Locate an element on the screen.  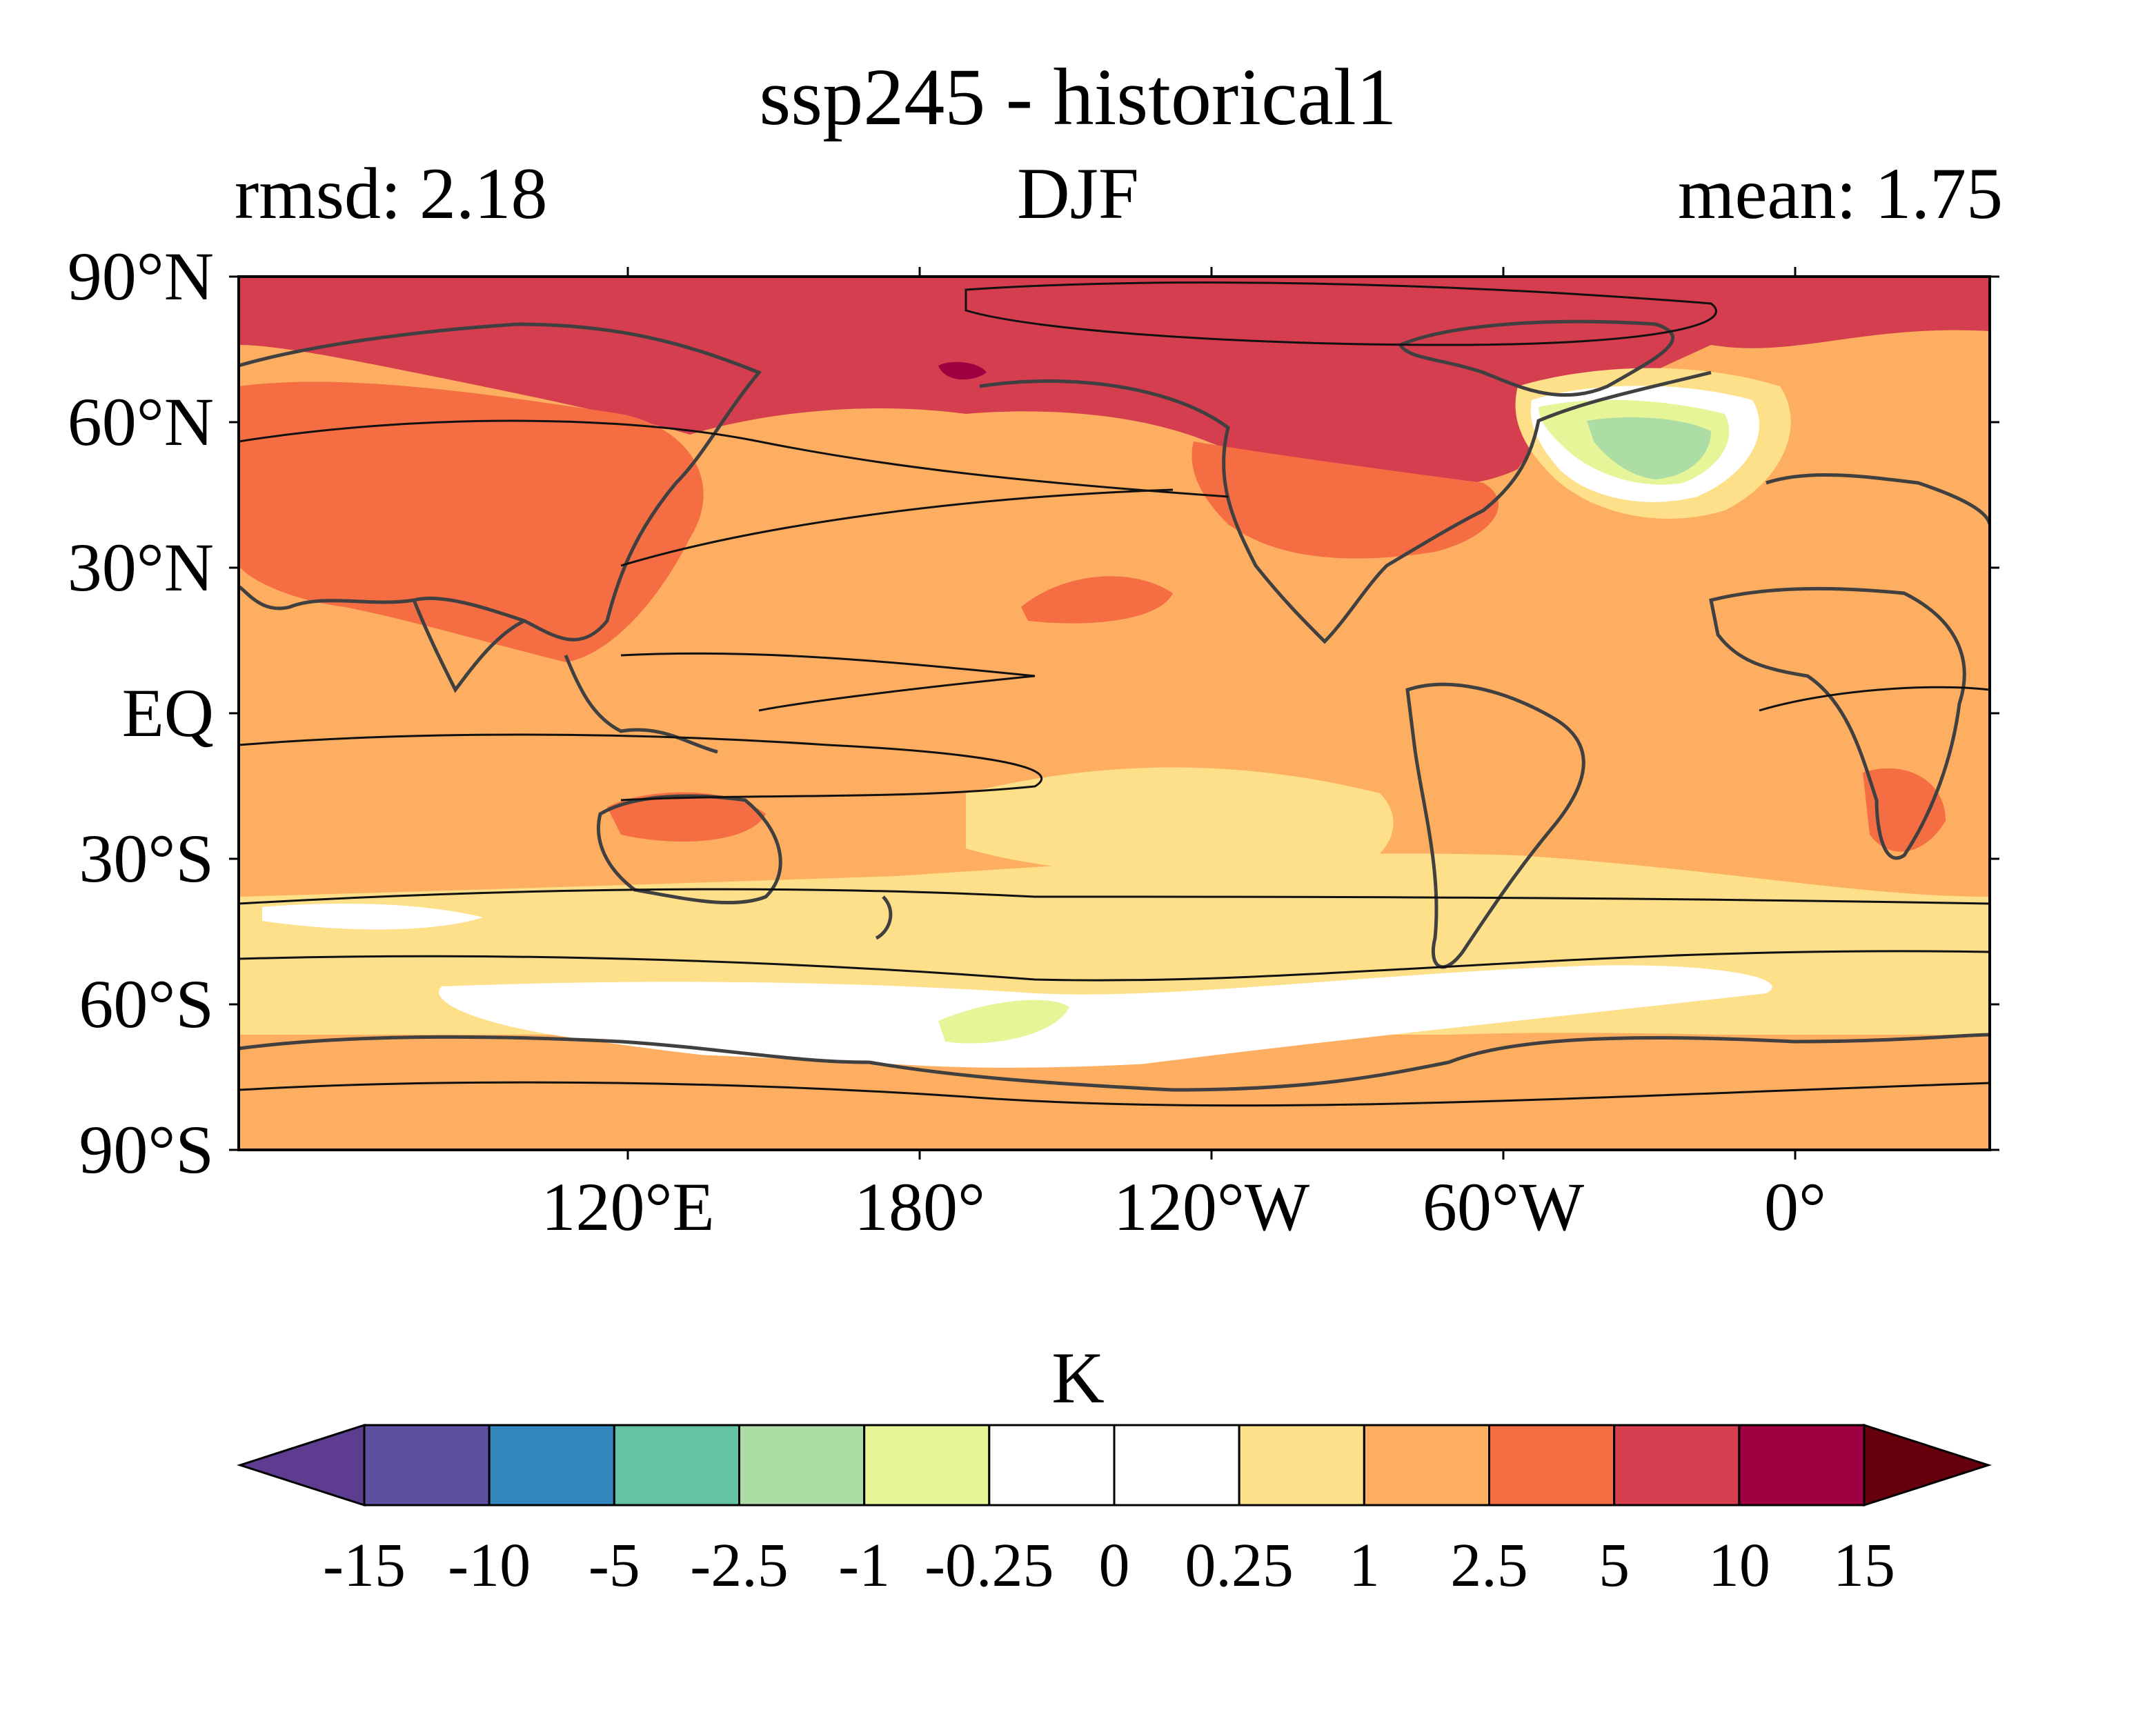
lon-tick-label: 0° is located at coordinates (1795, 1207).